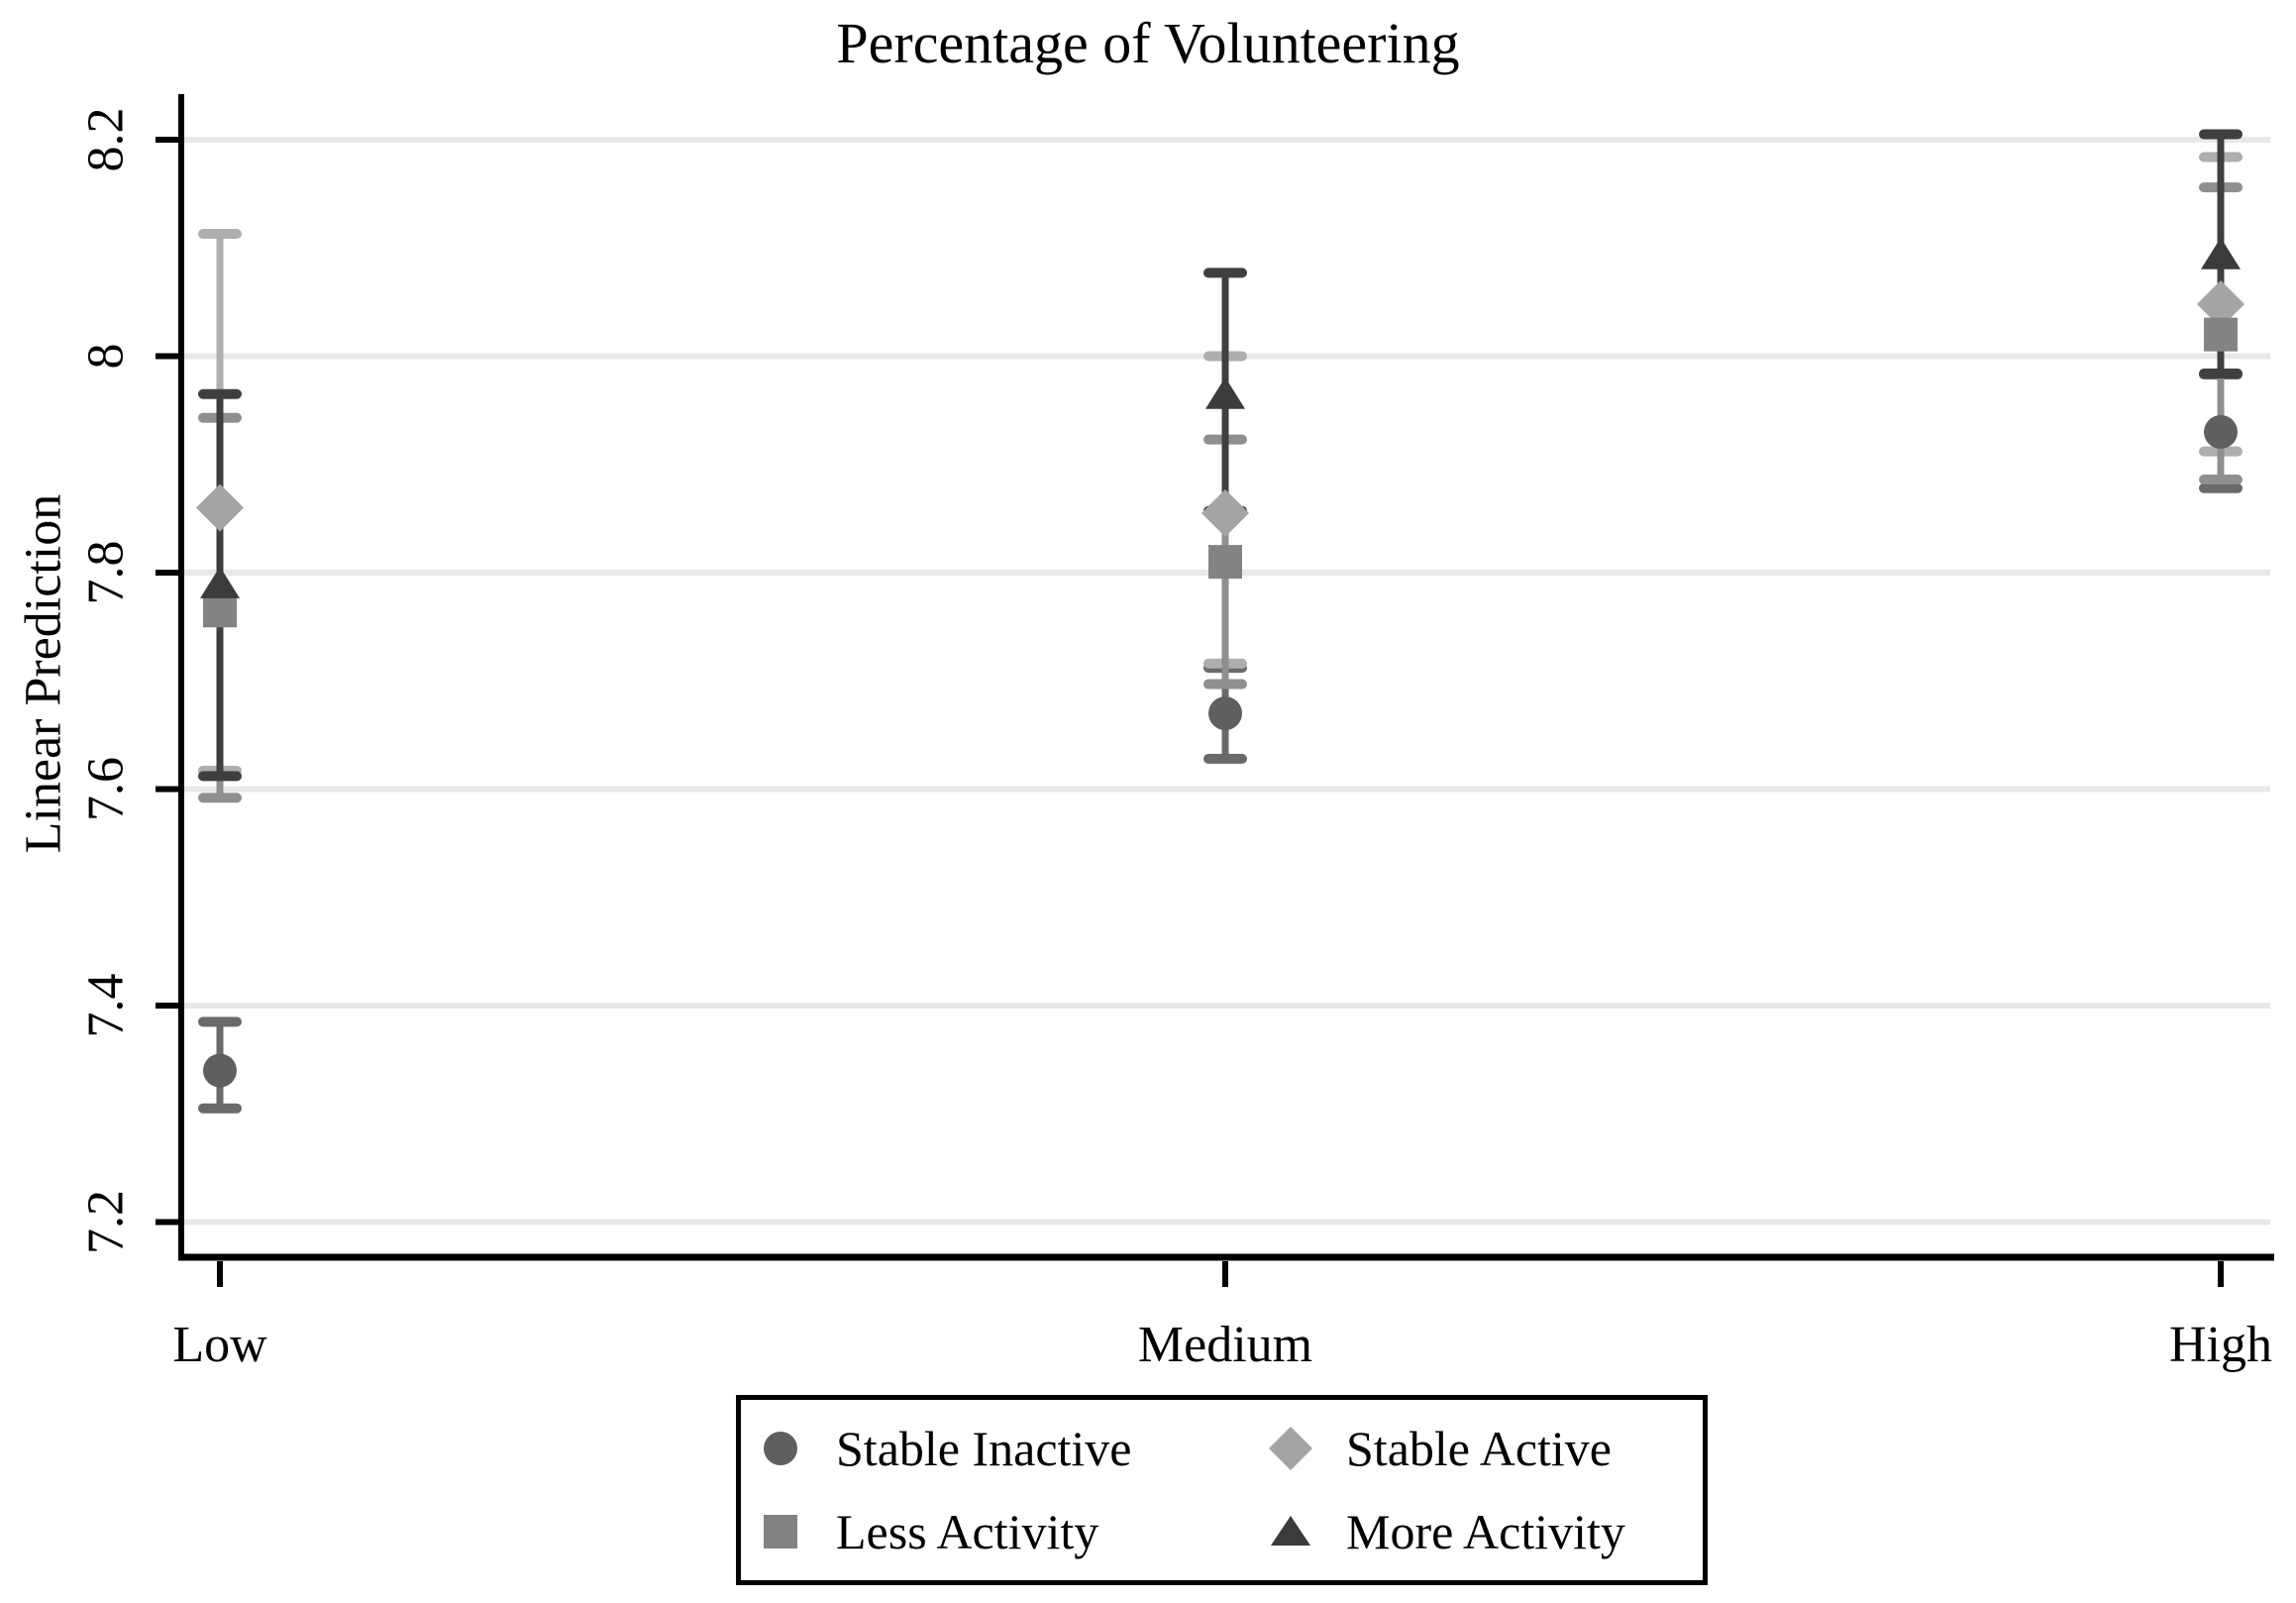  What do you see at coordinates (780, 1448) in the screenshot?
I see `circle-marker-icon` at bounding box center [780, 1448].